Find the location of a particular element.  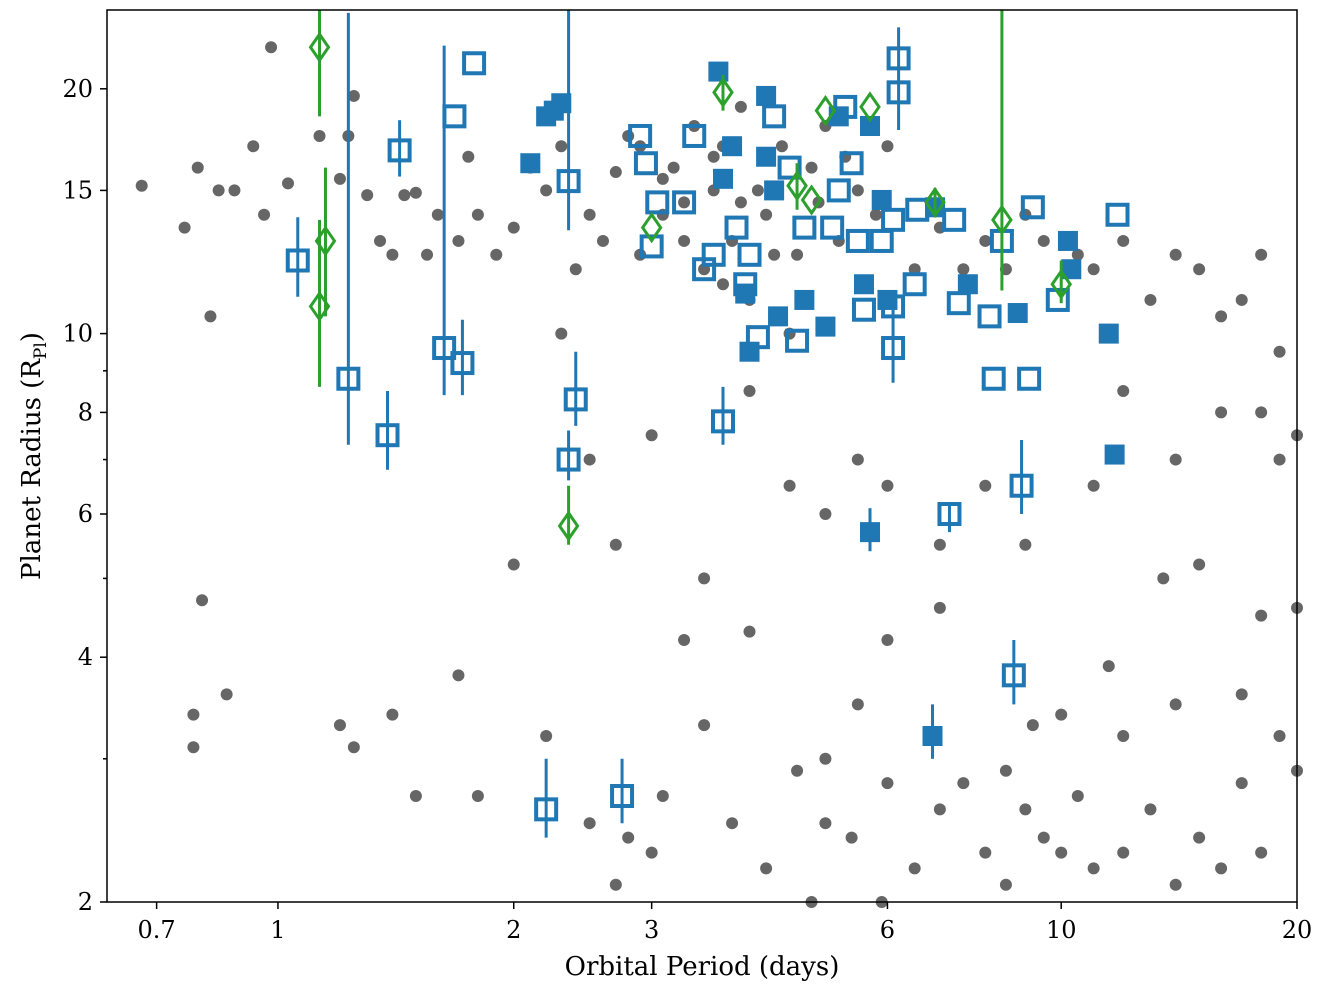

y-axis-label: Planet Radius (RPl) is located at coordinates (34, 456).